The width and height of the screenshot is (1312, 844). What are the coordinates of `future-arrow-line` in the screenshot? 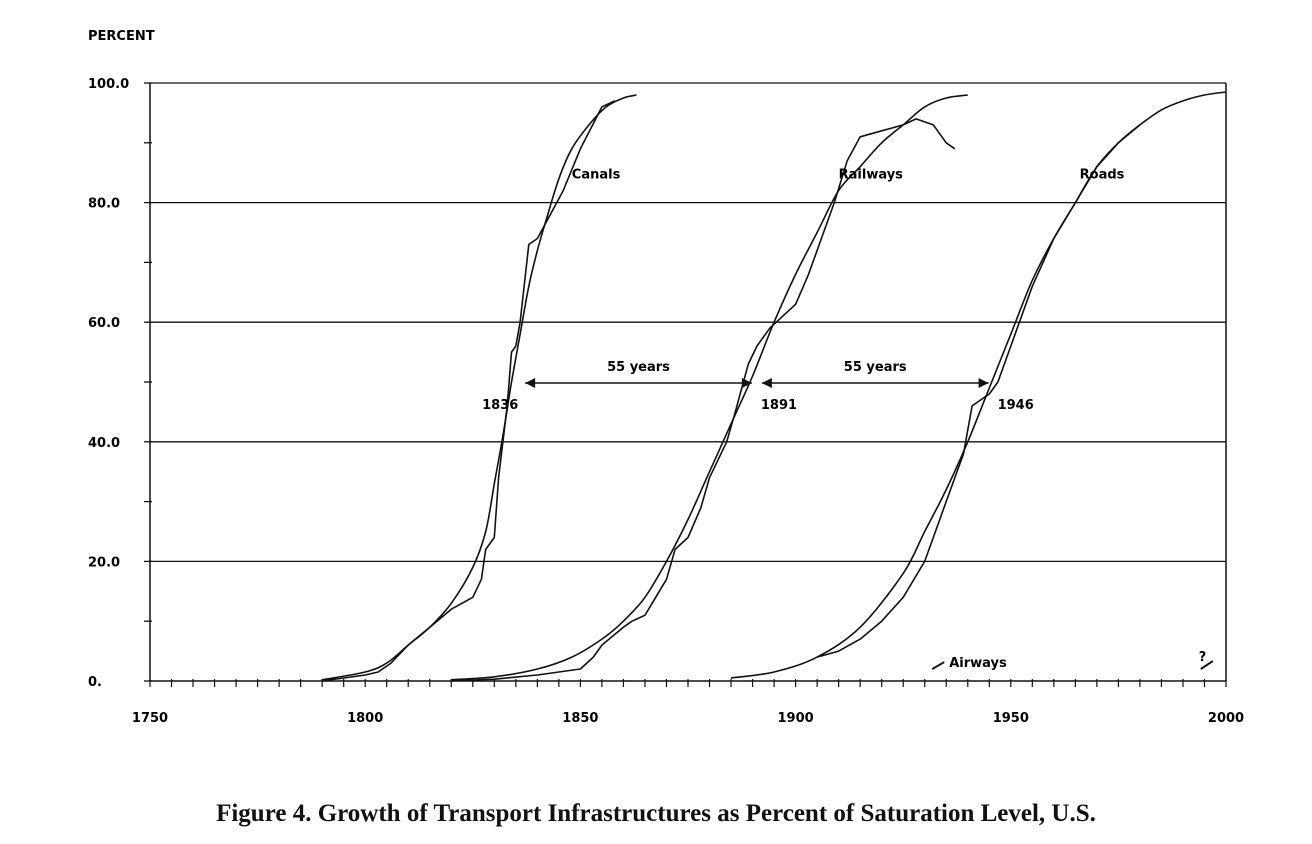 It's located at (1207, 665).